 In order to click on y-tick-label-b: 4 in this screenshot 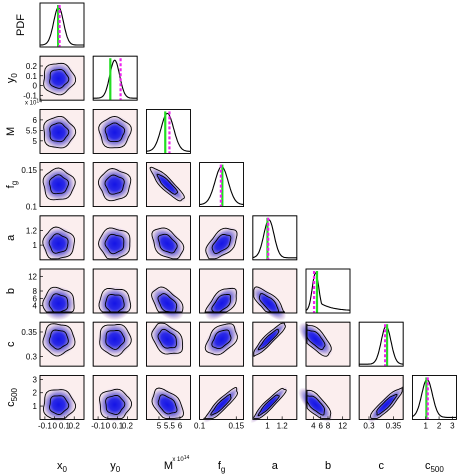, I will do `click(35, 306)`.